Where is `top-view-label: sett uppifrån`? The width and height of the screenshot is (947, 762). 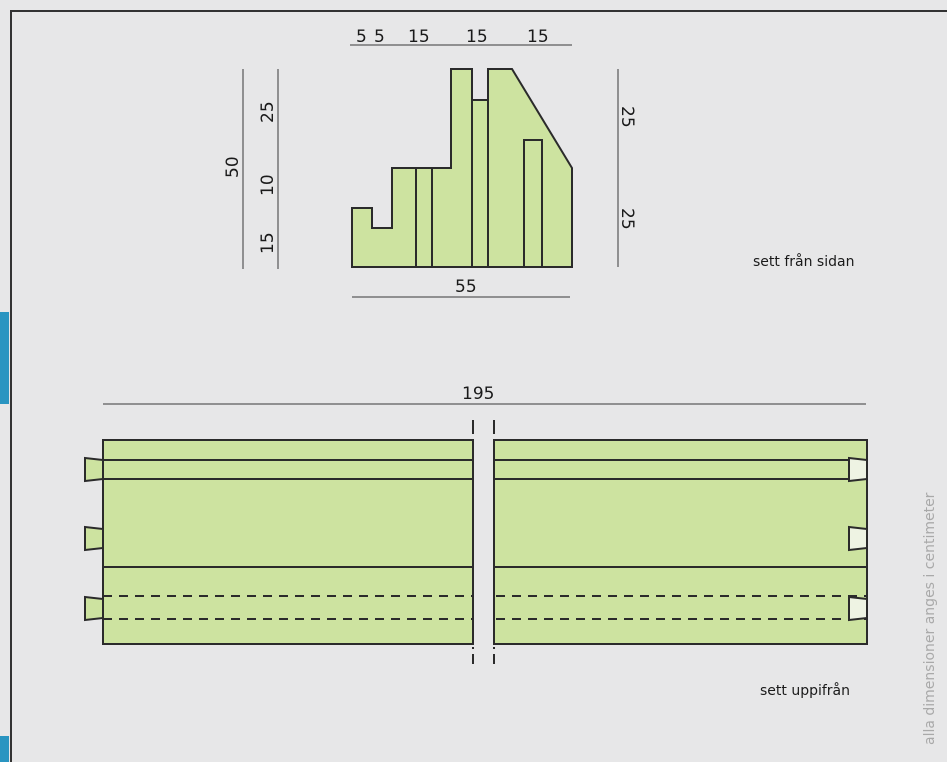 top-view-label: sett uppifrån is located at coordinates (805, 690).